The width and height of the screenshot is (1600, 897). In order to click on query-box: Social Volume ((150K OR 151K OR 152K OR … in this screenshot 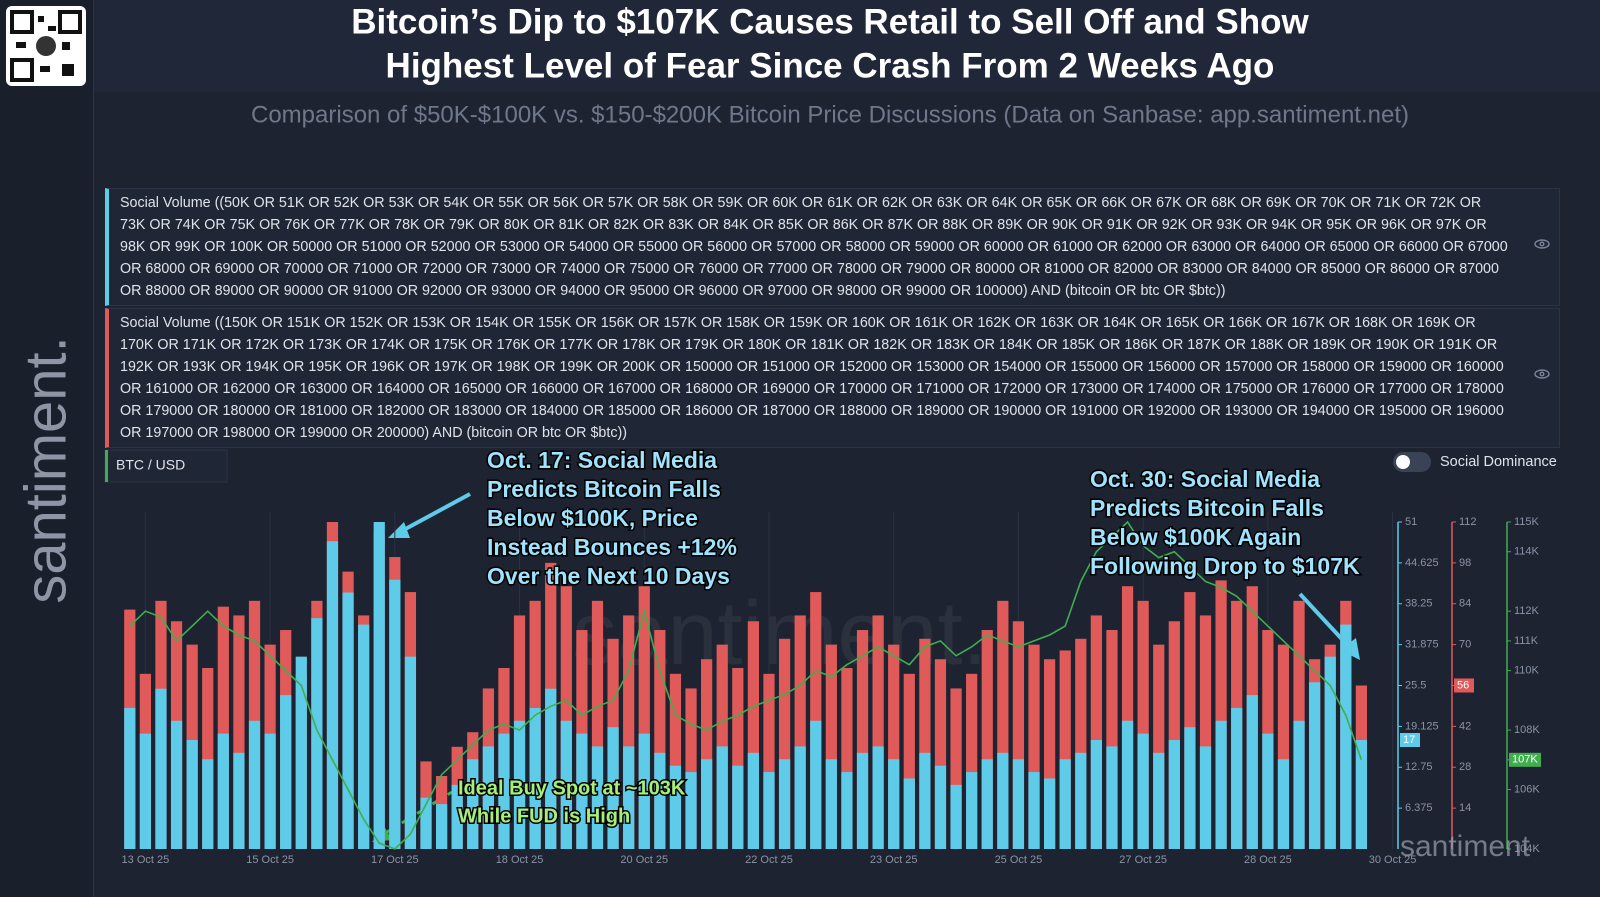, I will do `click(832, 378)`.